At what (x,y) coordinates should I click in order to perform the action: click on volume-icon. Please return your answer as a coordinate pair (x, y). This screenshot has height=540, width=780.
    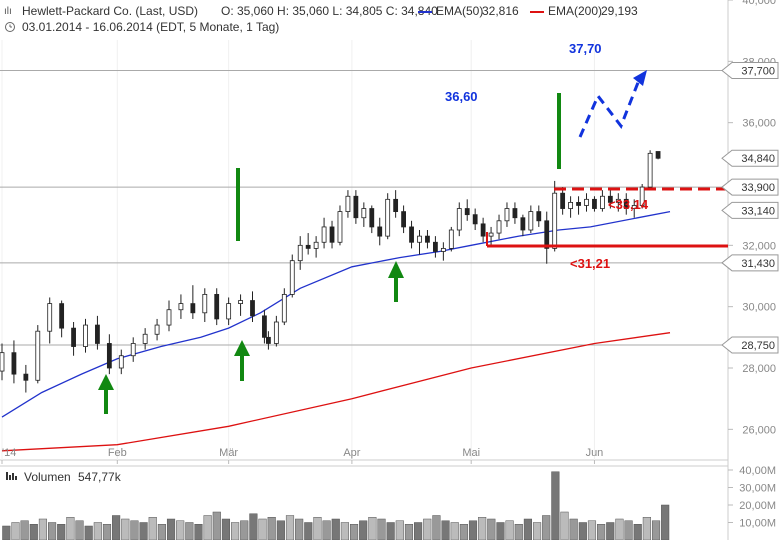
    Looking at the image, I should click on (7, 476).